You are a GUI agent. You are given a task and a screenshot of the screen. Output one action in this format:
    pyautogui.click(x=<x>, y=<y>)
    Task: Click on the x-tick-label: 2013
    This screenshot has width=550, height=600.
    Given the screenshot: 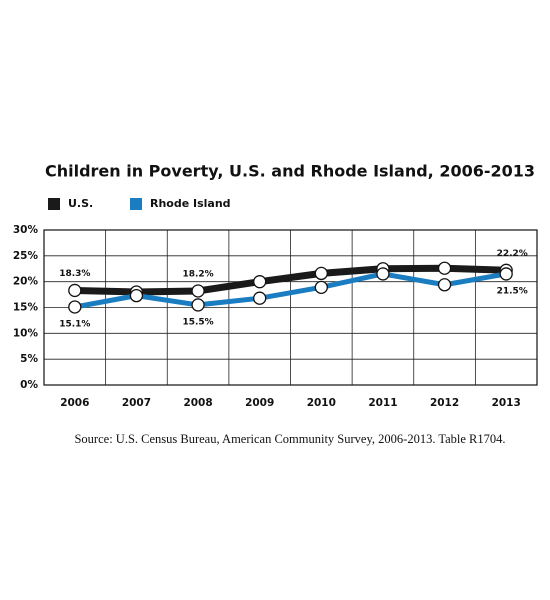 What is the action you would take?
    pyautogui.click(x=506, y=403)
    